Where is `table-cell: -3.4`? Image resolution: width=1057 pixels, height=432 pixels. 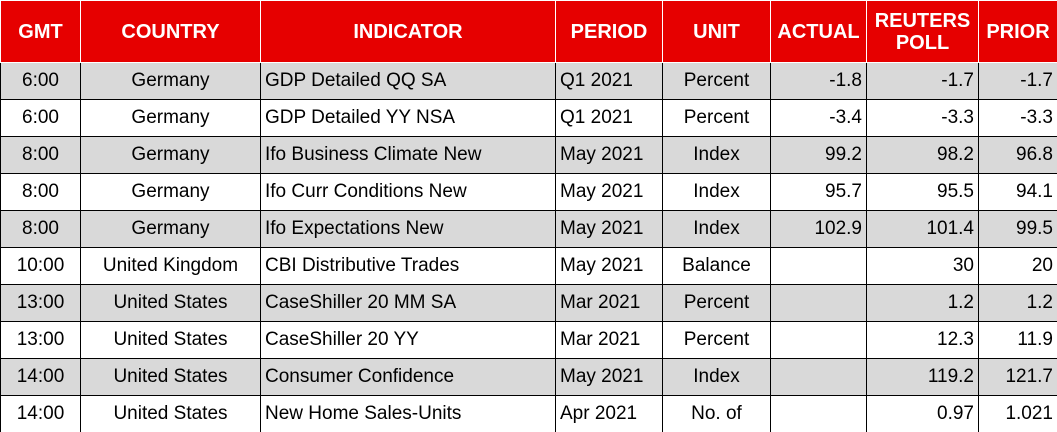 table-cell: -3.4 is located at coordinates (818, 118).